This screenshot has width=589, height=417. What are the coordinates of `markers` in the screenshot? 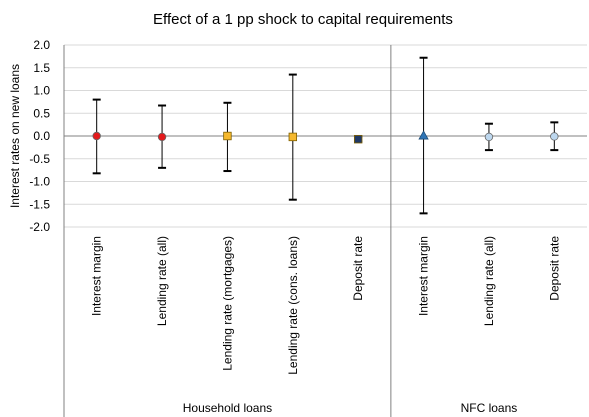 It's located at (325, 137).